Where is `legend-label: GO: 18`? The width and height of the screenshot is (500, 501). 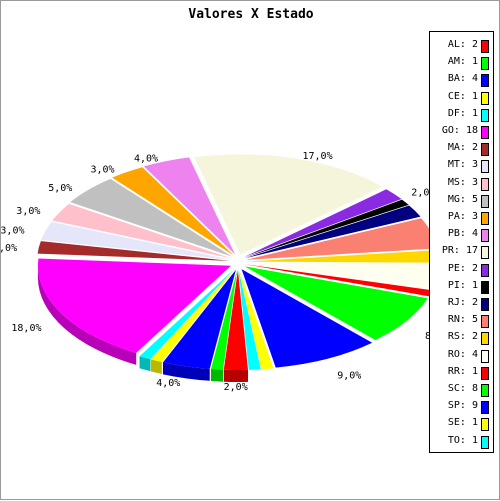
legend-label: GO: 18 is located at coordinates (459, 130).